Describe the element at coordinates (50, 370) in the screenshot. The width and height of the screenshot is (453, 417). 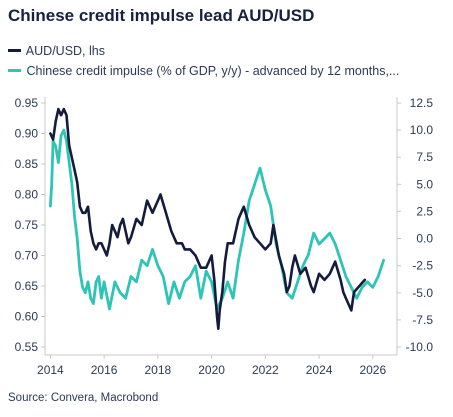
I see `x-tick-label: 2014` at that location.